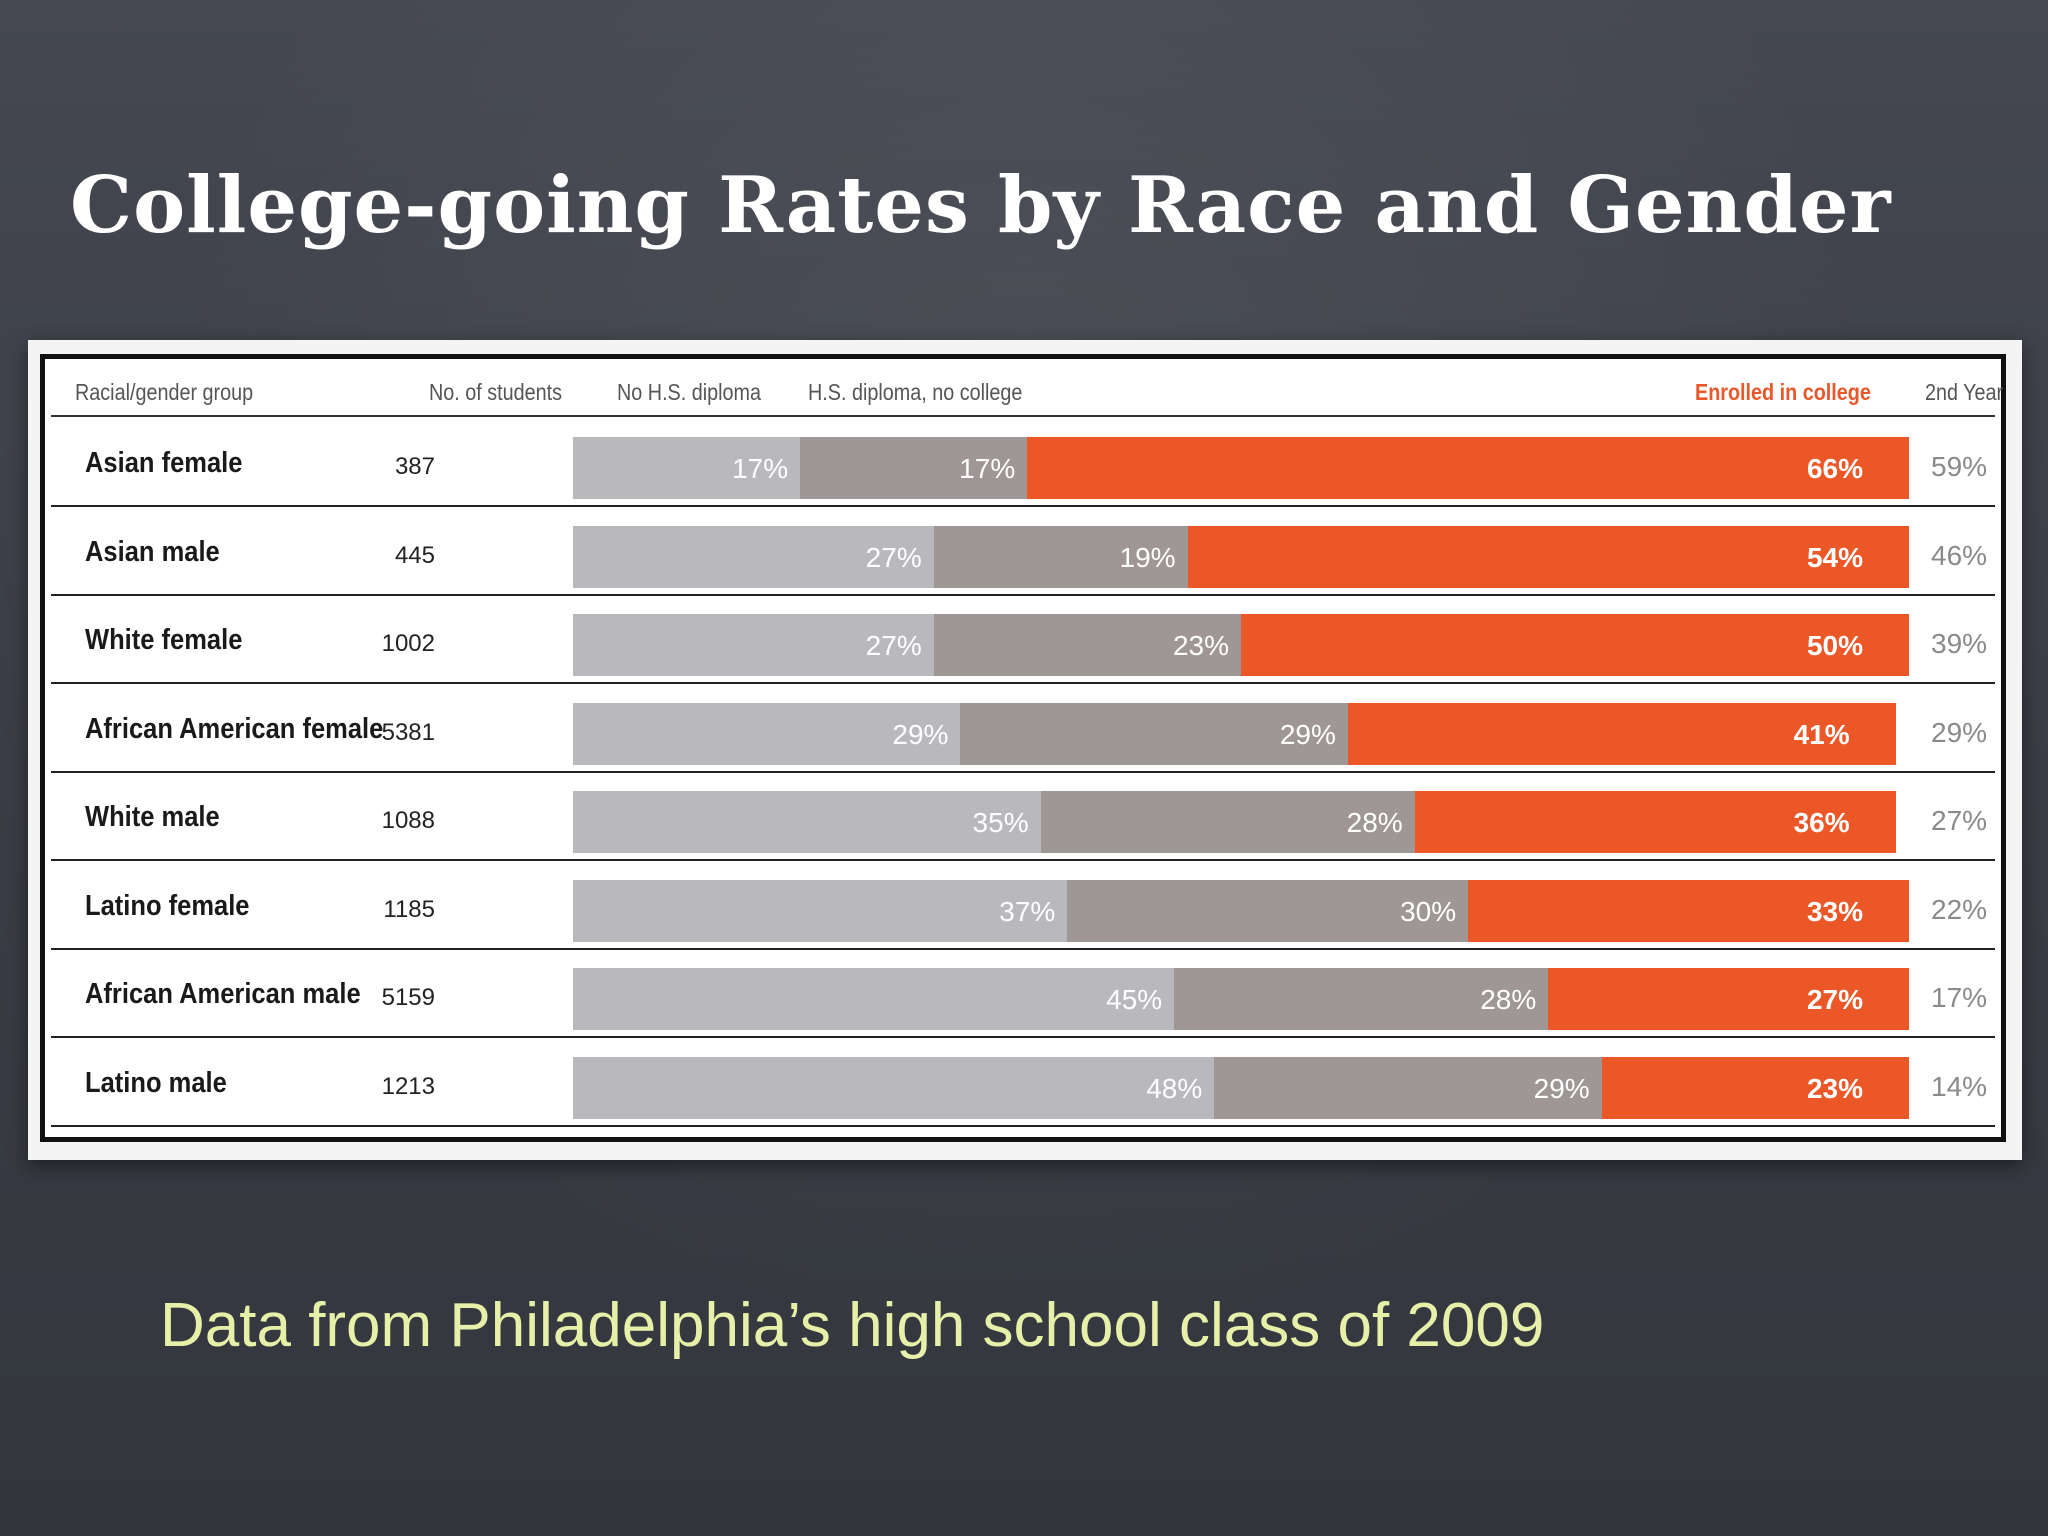 The image size is (2048, 1536). I want to click on table-row: Latino male 1213 48% 29% 23% 14%, so click(1023, 1083).